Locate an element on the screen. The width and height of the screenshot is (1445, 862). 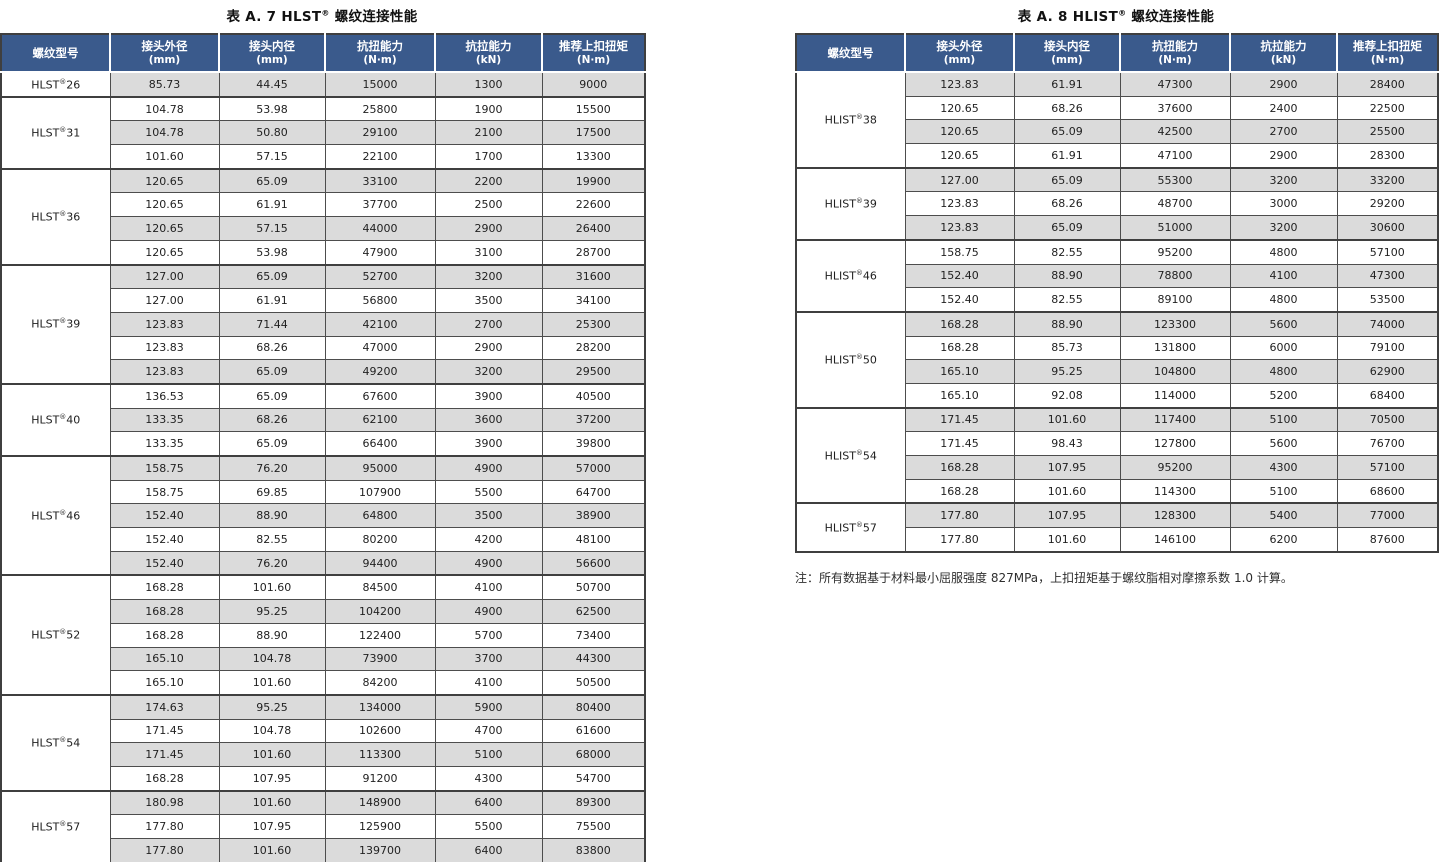
table-row: 168.28 88.90 122400 5700 73400 is located at coordinates (323, 635).